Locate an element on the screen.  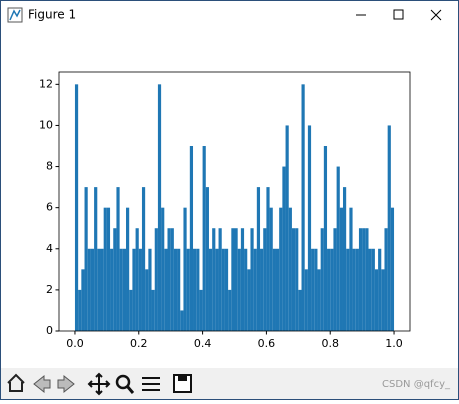
y-tick-label: 2 is located at coordinates (49, 289).